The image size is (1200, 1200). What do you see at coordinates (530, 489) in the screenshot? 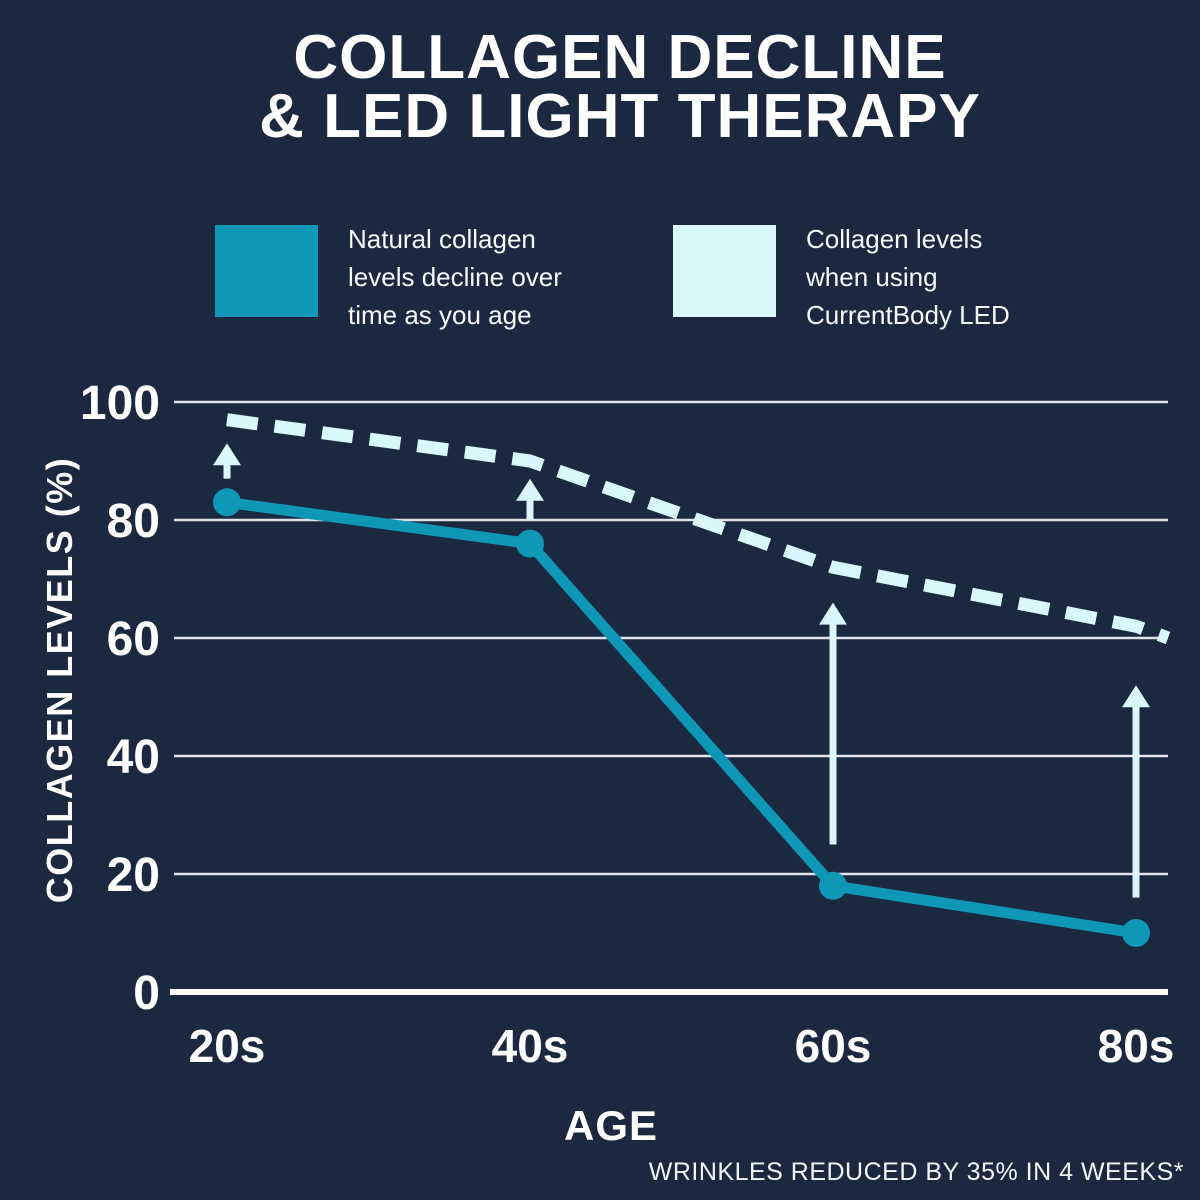
I see `improvement-arrow-head-40s` at bounding box center [530, 489].